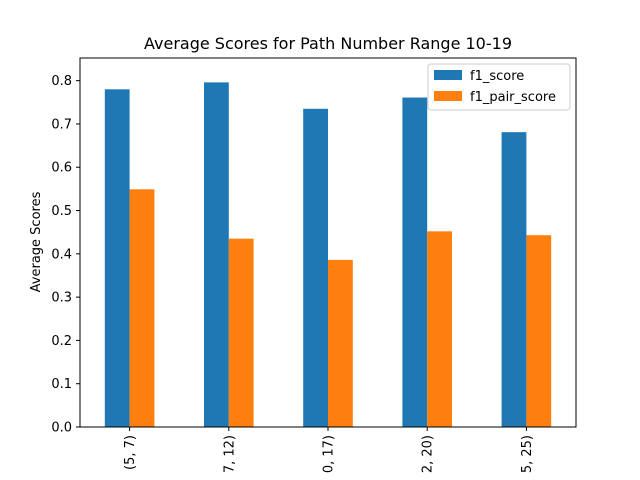 The width and height of the screenshot is (640, 480). I want to click on y-axis-label: Average Scores, so click(36, 241).